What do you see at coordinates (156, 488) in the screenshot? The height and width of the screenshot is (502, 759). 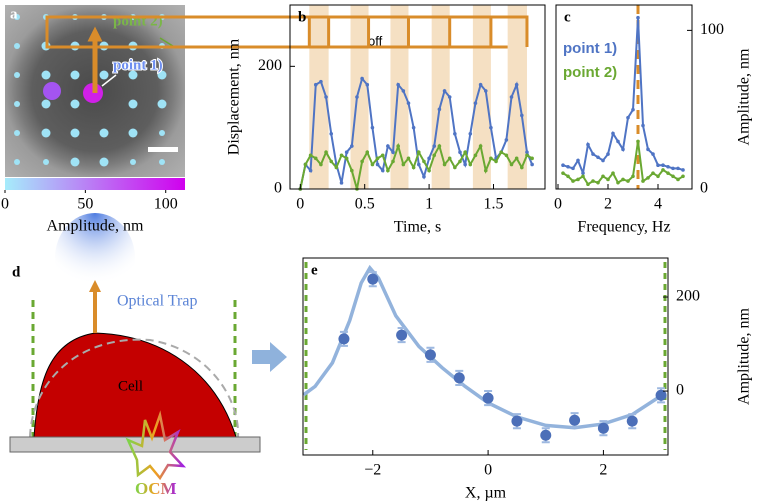 I see `ocm-label: OCM` at bounding box center [156, 488].